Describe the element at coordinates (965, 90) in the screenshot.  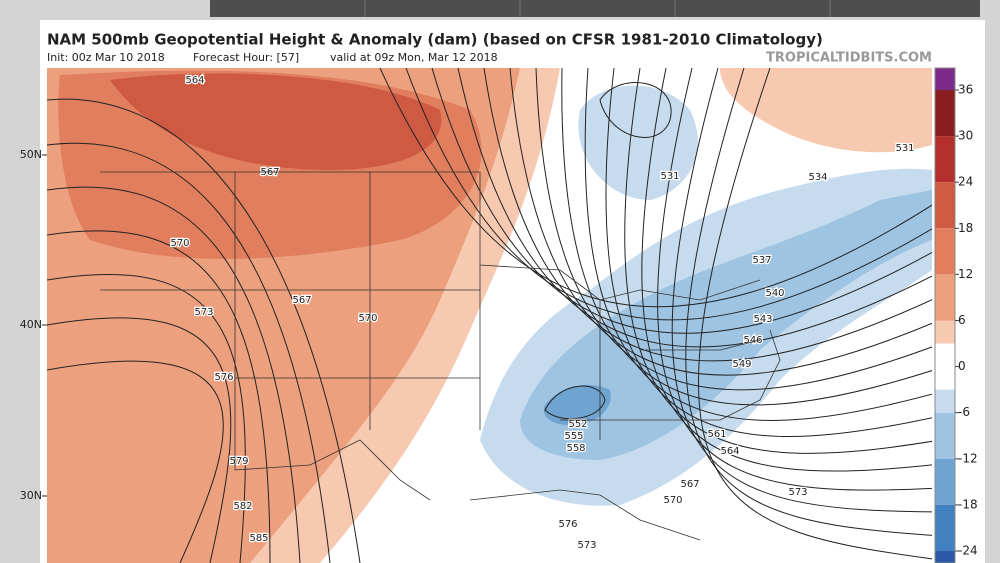
I see `colorbar-label: 36` at that location.